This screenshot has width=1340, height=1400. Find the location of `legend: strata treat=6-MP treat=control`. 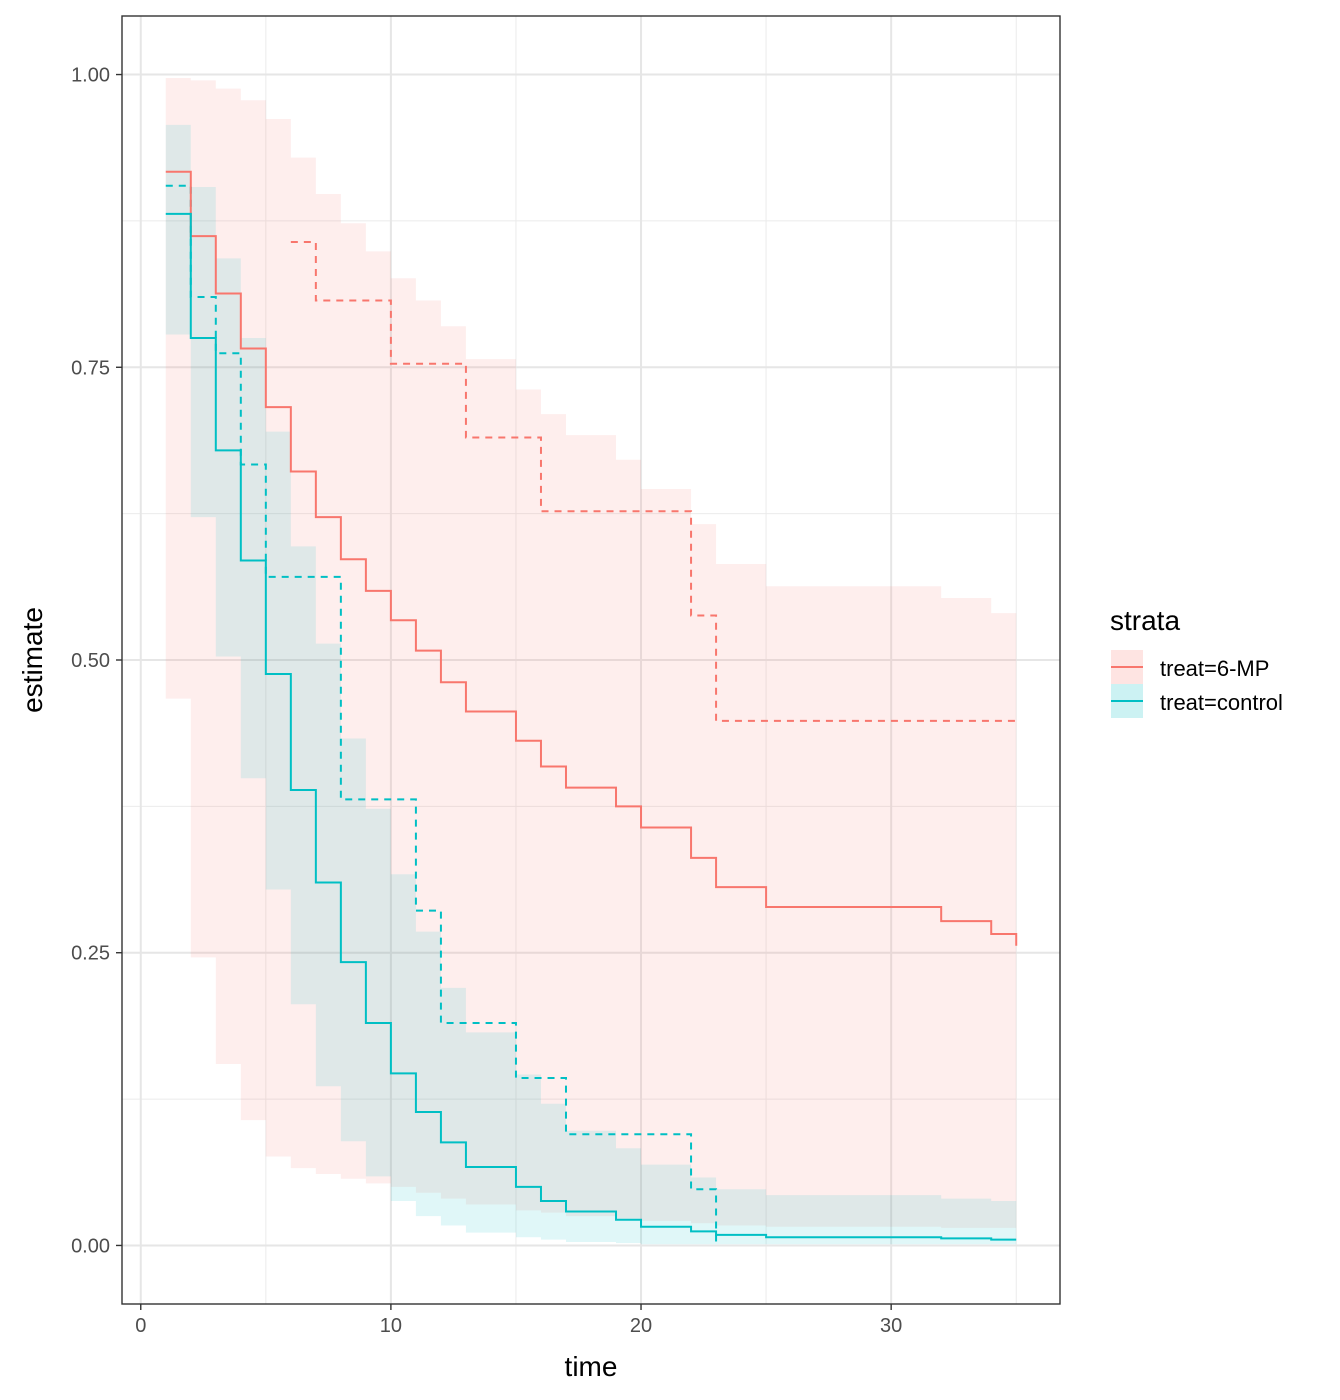

legend: strata treat=6-MP treat=control is located at coordinates (1196, 661).